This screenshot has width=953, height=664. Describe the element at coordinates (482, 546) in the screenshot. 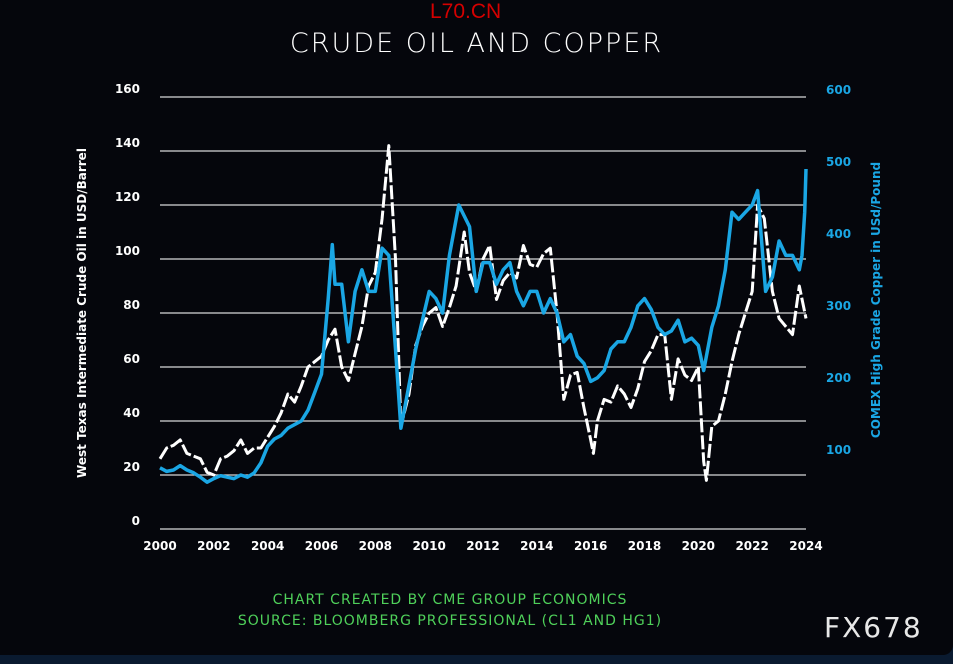

I see `x-tick-label: 2012` at that location.